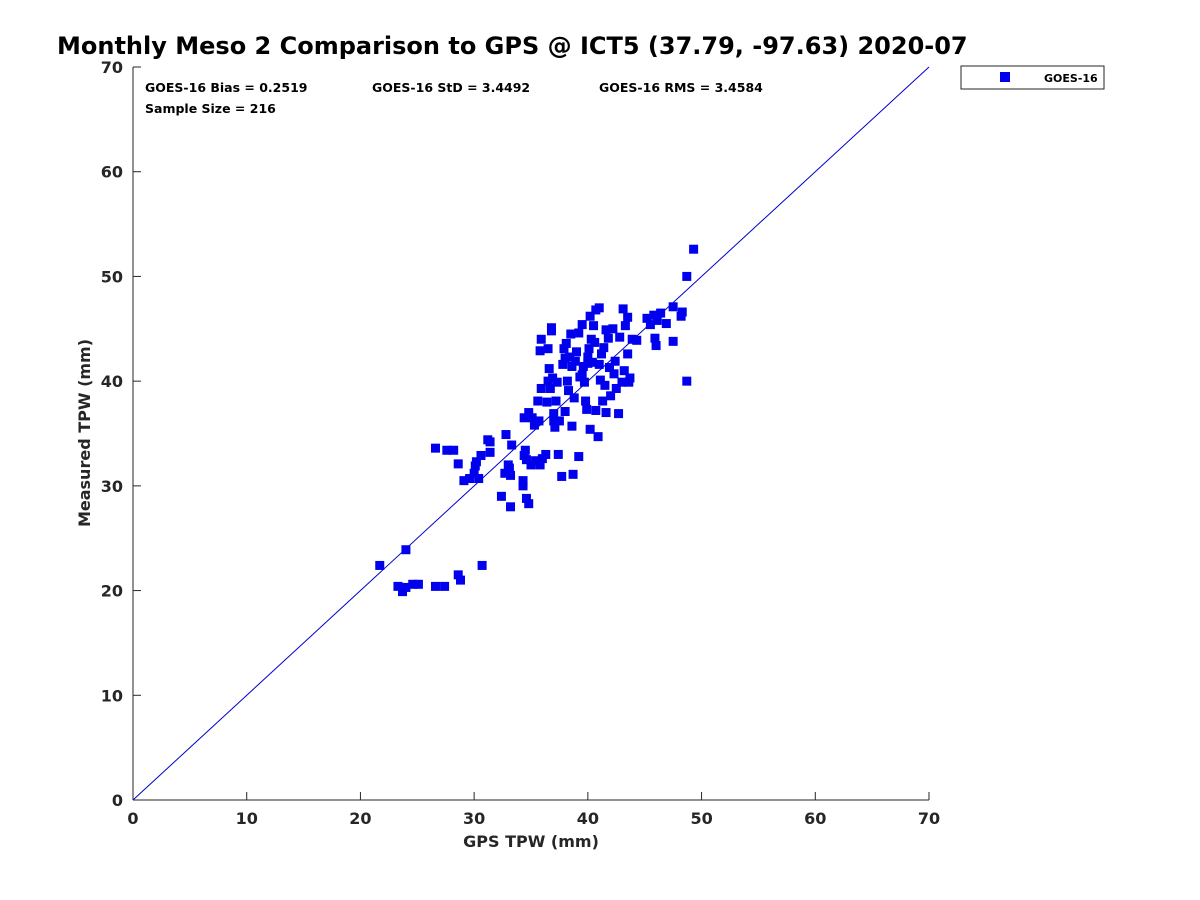 The height and width of the screenshot is (900, 1200). Describe the element at coordinates (681, 87) in the screenshot. I see `rms-stat: GOES-16 RMS = 3.4584` at that location.